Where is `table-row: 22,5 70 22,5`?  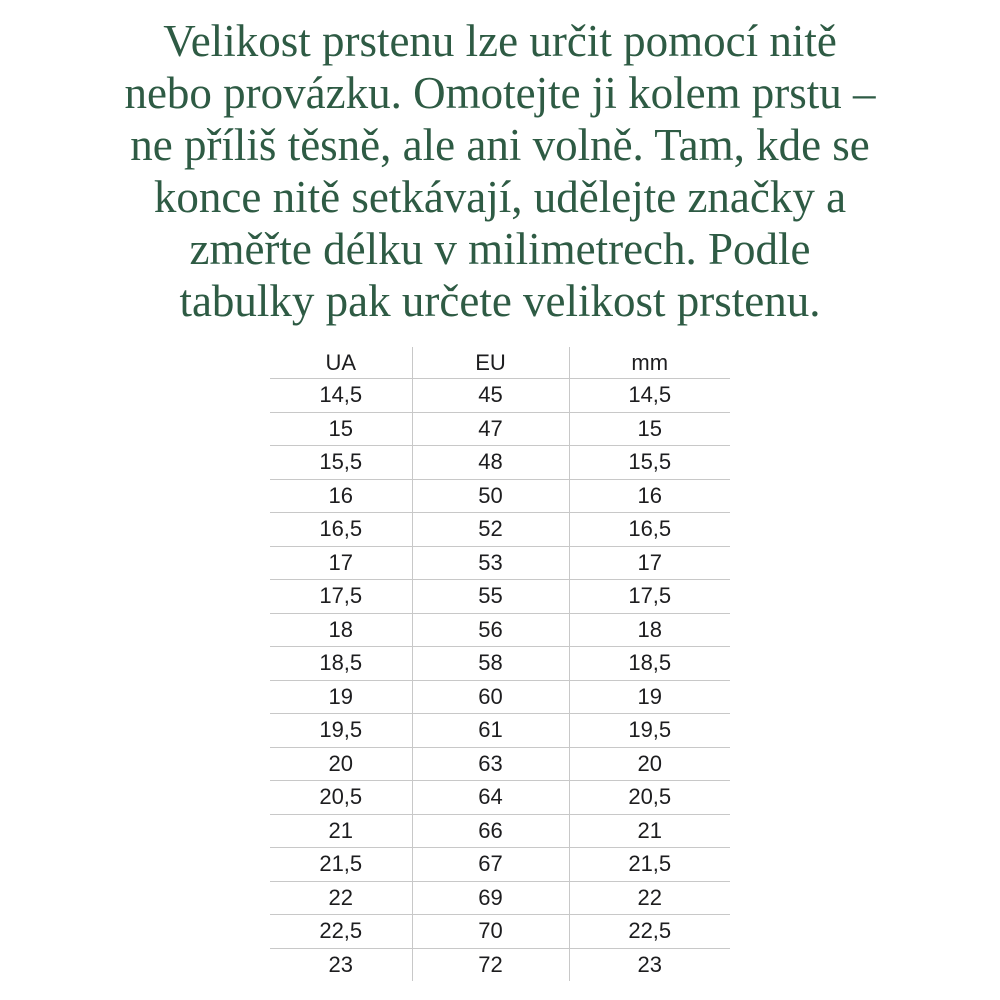 table-row: 22,5 70 22,5 is located at coordinates (500, 931).